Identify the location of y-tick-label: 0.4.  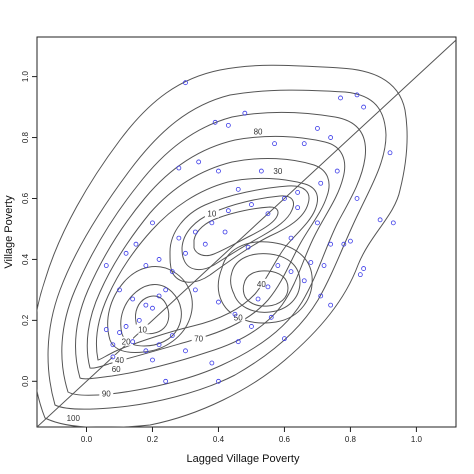
(25, 259).